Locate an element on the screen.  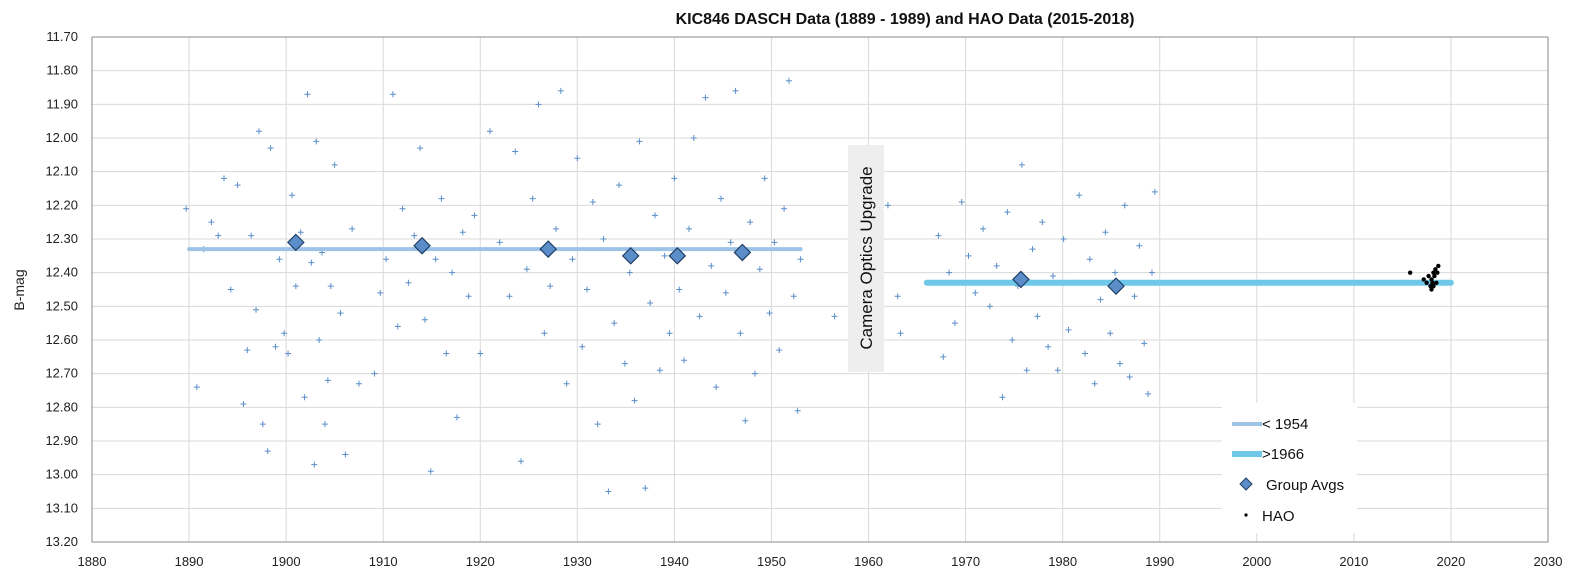
y-tick-label: 12.80 is located at coordinates (61, 406).